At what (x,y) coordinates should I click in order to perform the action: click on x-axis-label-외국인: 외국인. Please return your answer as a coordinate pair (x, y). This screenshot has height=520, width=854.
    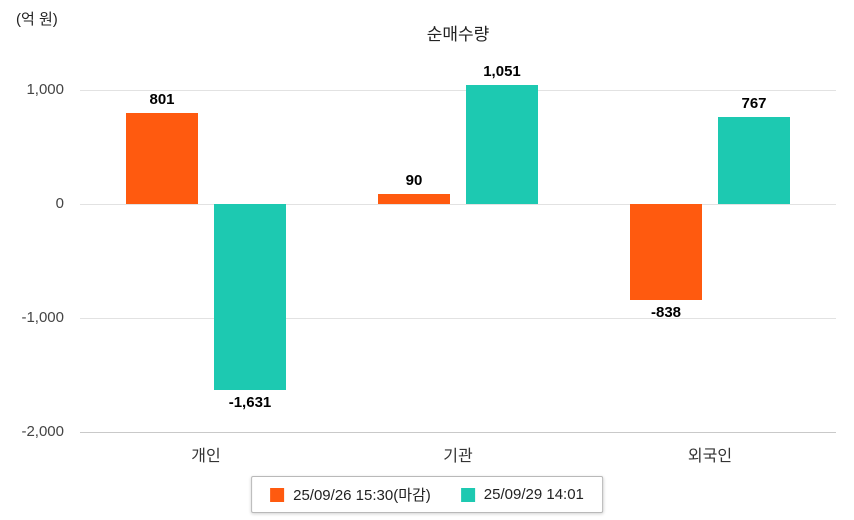
    Looking at the image, I should click on (710, 456).